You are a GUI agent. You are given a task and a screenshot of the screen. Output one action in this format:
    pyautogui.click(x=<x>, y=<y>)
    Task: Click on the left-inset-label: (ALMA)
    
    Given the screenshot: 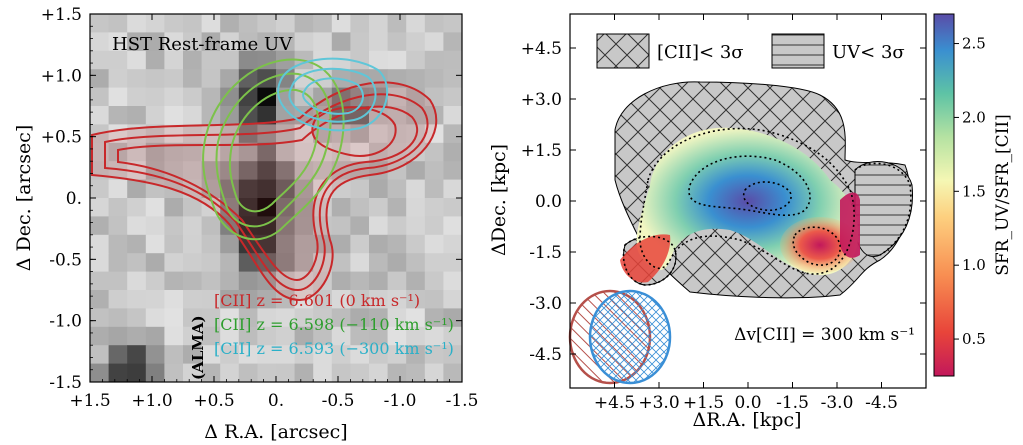 What is the action you would take?
    pyautogui.click(x=198, y=347)
    